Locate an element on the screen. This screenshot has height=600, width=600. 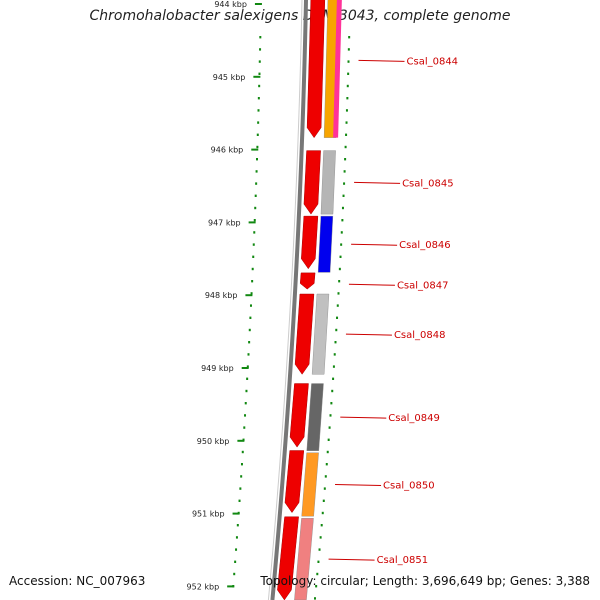
gene-label: Csal_0845 is located at coordinates (428, 183).